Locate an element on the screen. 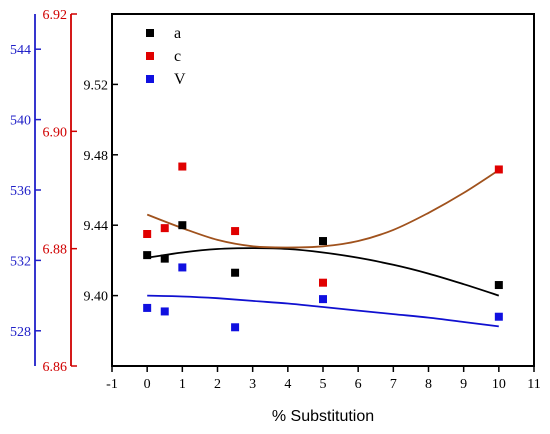 The image size is (550, 434). legend-marker-a is located at coordinates (150, 33).